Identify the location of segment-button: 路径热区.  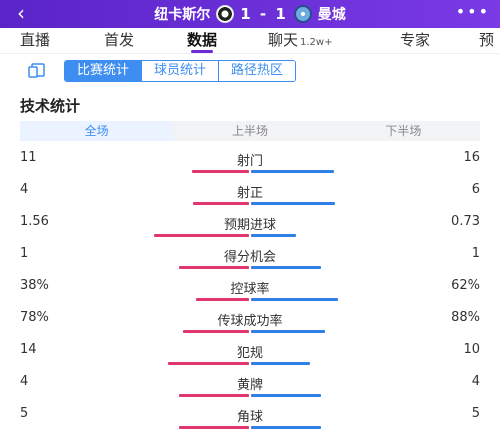
(257, 71).